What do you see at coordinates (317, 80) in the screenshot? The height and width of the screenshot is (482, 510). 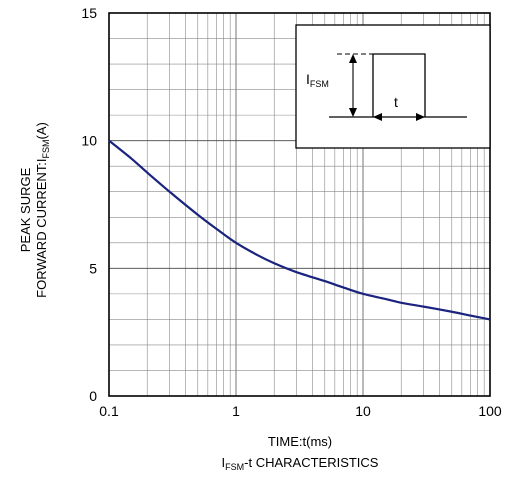 I see `inset-amplitude-label: IFSM` at bounding box center [317, 80].